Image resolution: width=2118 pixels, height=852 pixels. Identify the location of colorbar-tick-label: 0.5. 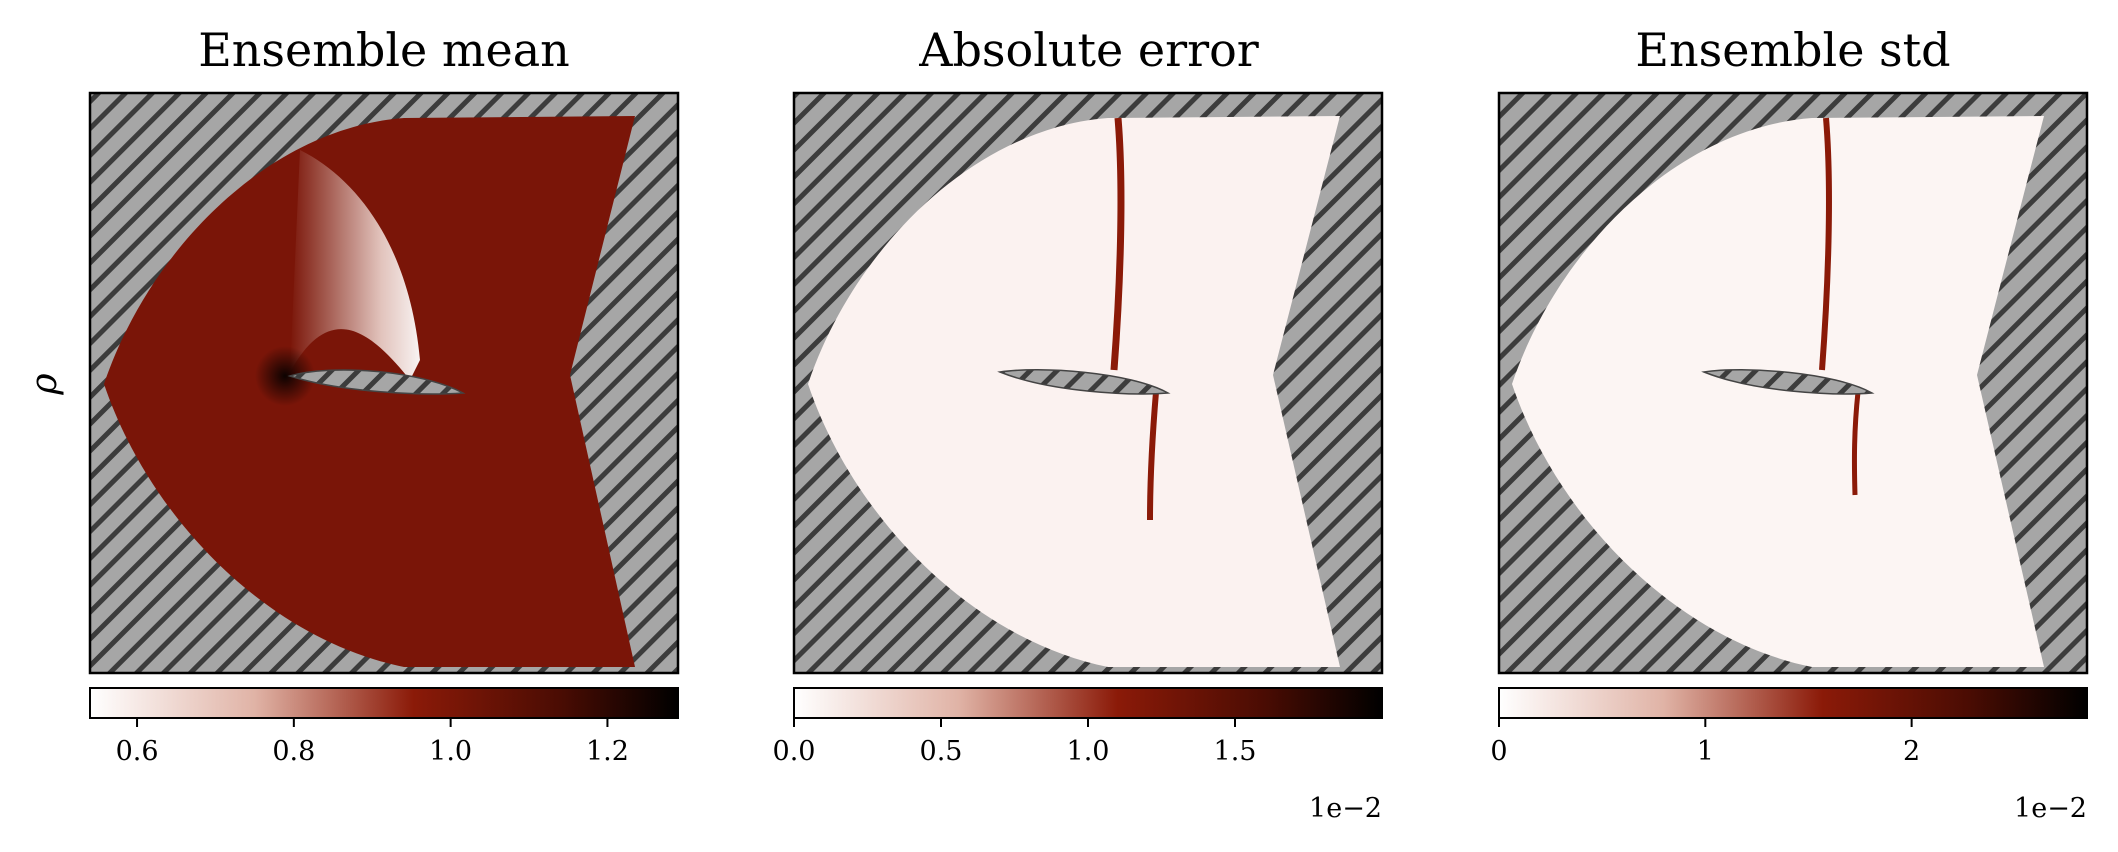
(941, 751).